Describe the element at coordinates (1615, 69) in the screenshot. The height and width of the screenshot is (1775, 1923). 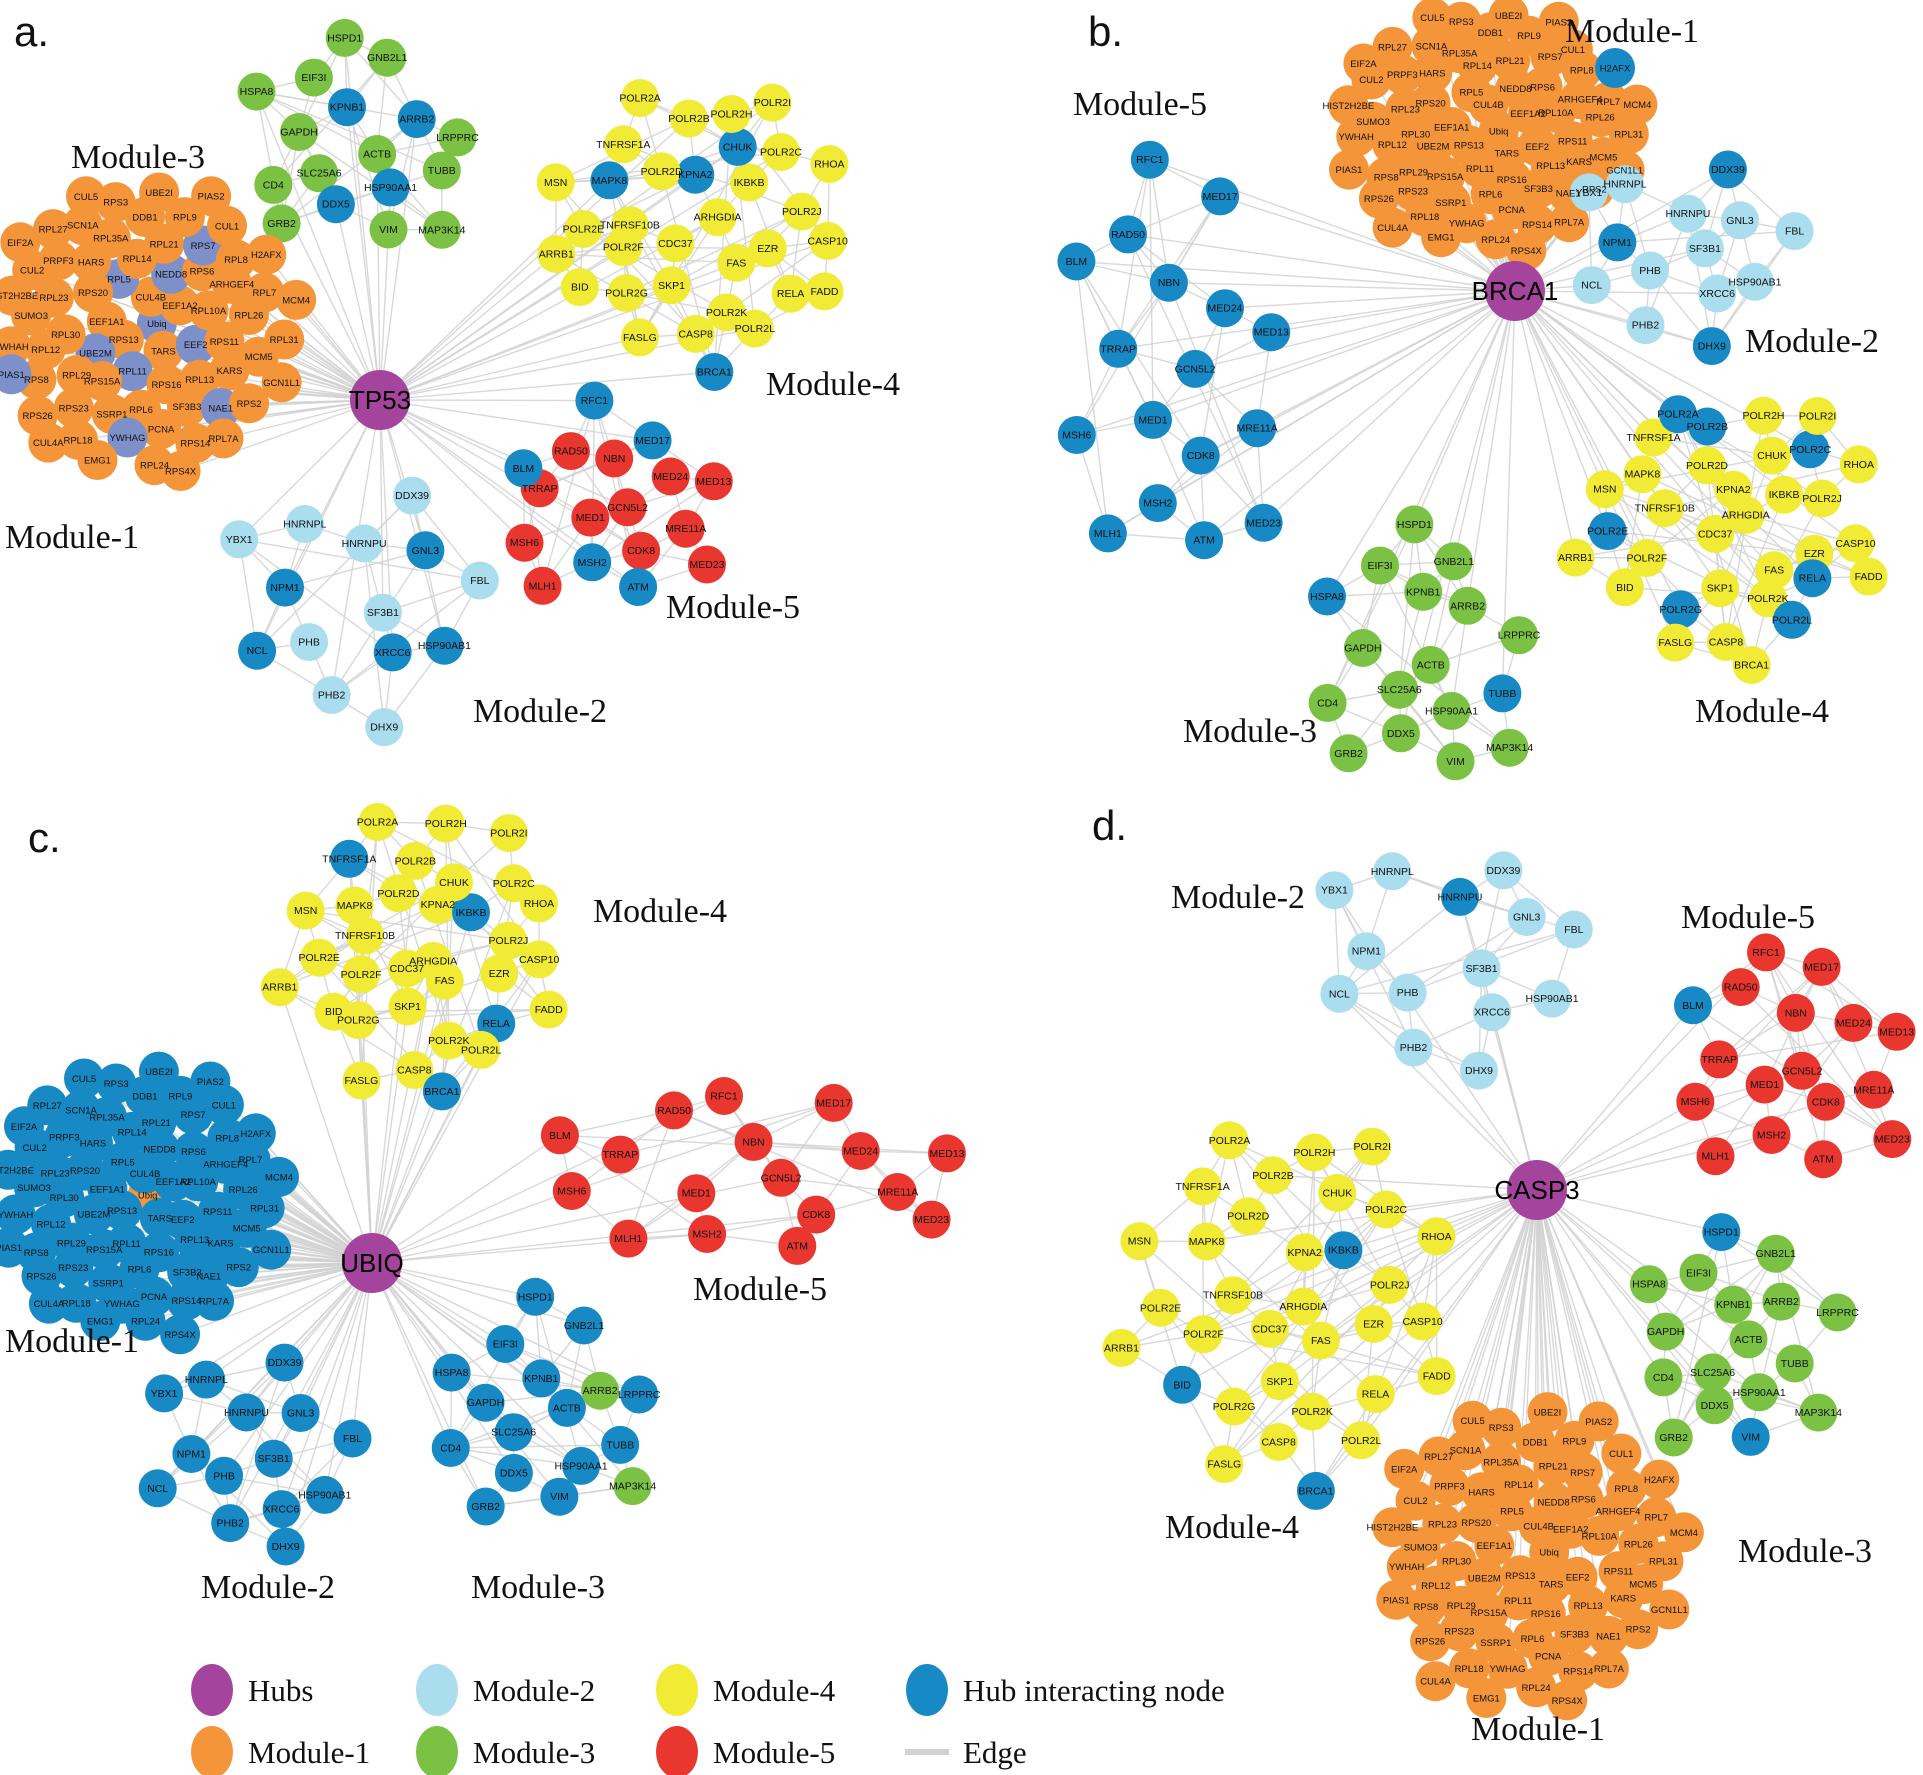
I see `node-label-H2AFX: H2AFX` at that location.